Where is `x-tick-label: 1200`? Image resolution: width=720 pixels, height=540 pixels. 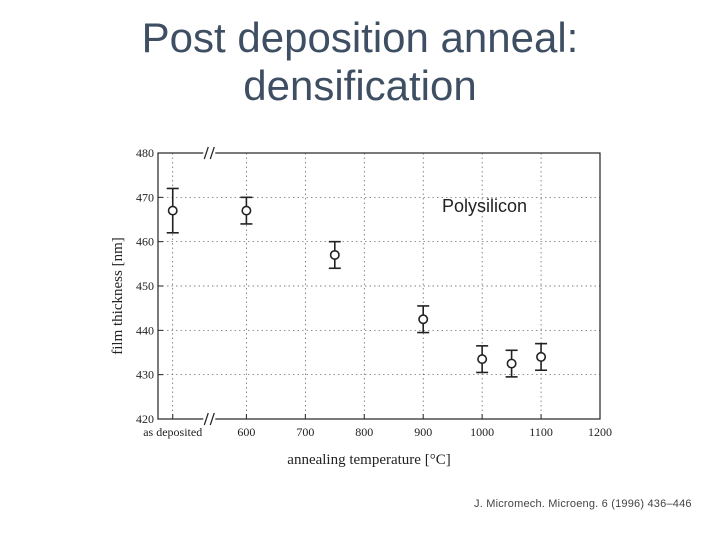 x-tick-label: 1200 is located at coordinates (600, 432).